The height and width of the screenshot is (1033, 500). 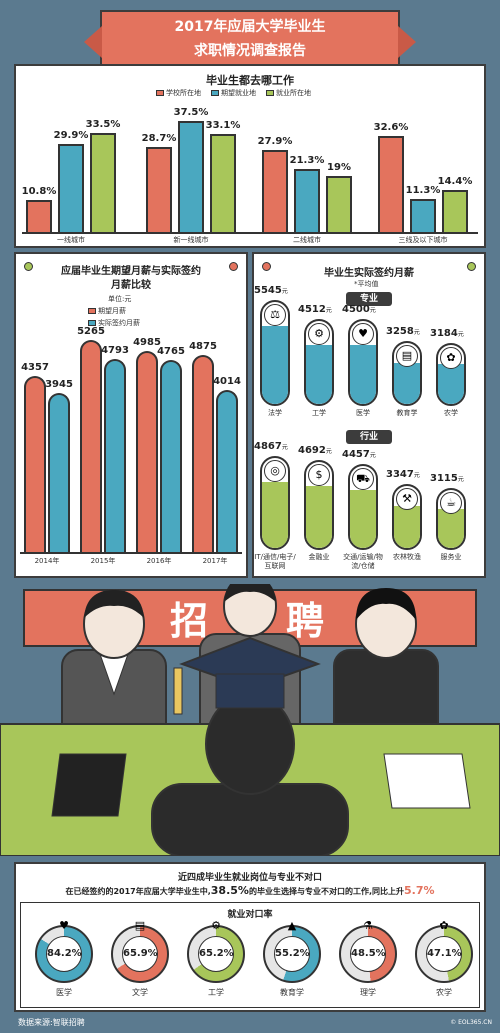 What do you see at coordinates (131, 285) in the screenshot?
I see `chart2-title-line2: 月薪比较` at bounding box center [131, 285].